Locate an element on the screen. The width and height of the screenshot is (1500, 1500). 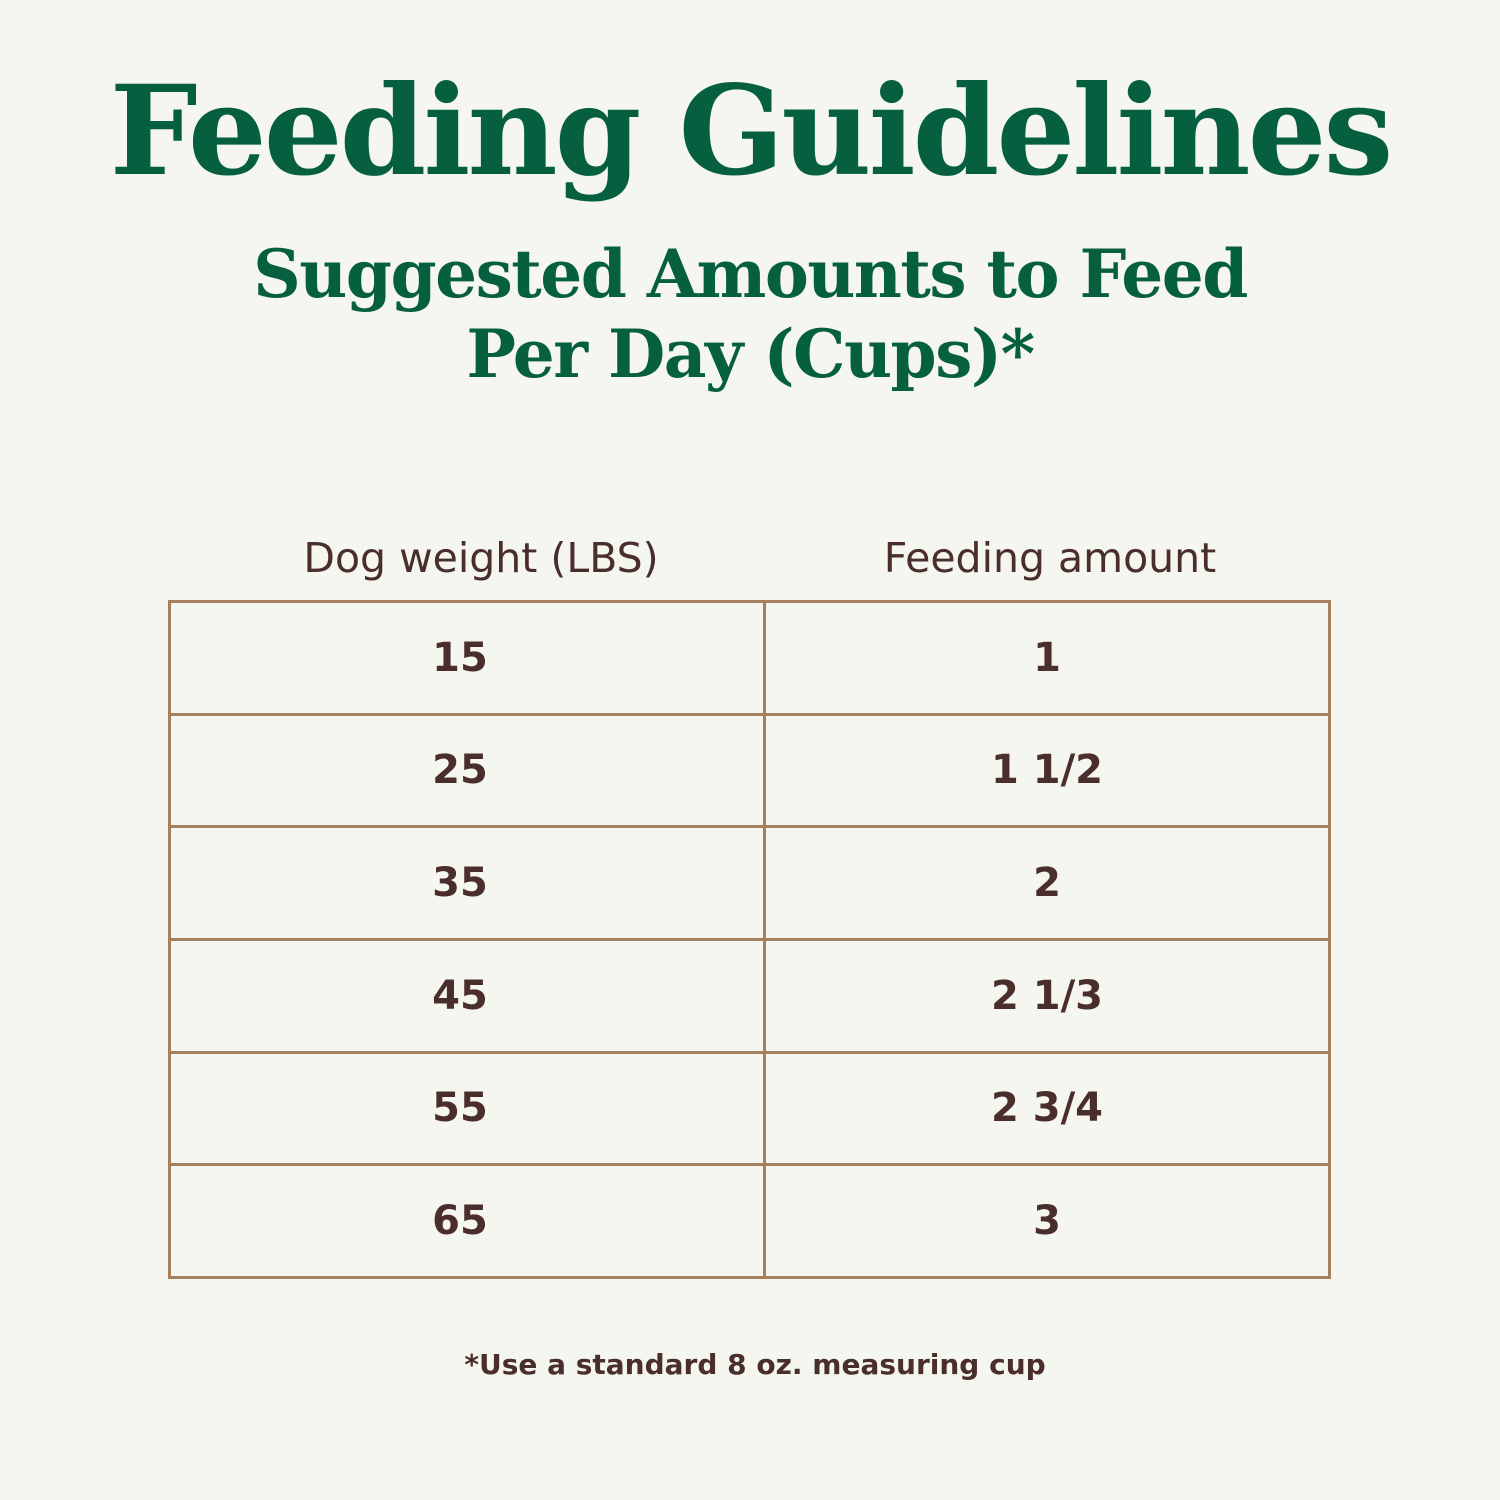
table-row: 55 2 3/4 is located at coordinates (749, 1108).